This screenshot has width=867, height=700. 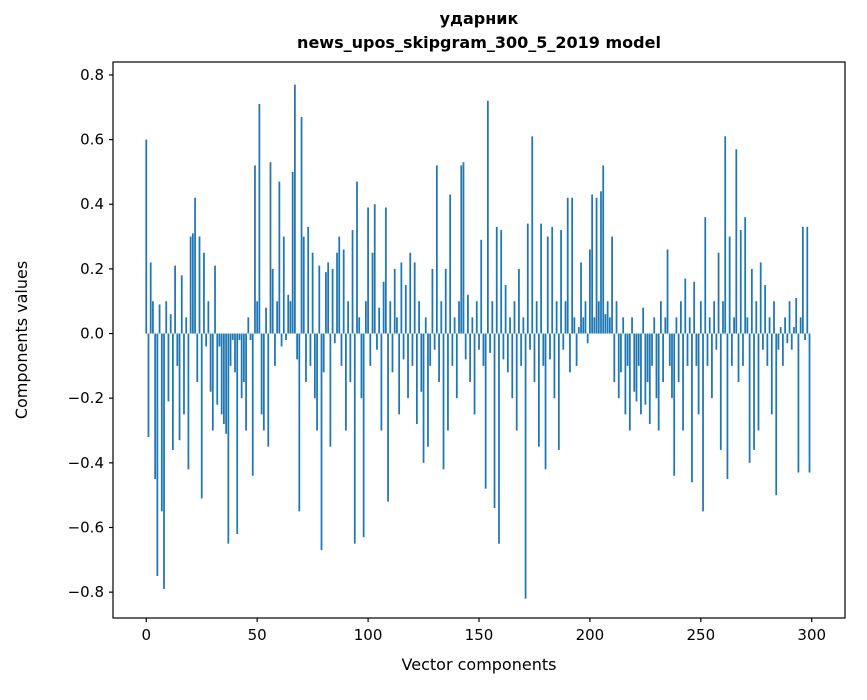 What do you see at coordinates (86, 463) in the screenshot?
I see `y-tick-label: −0.4` at bounding box center [86, 463].